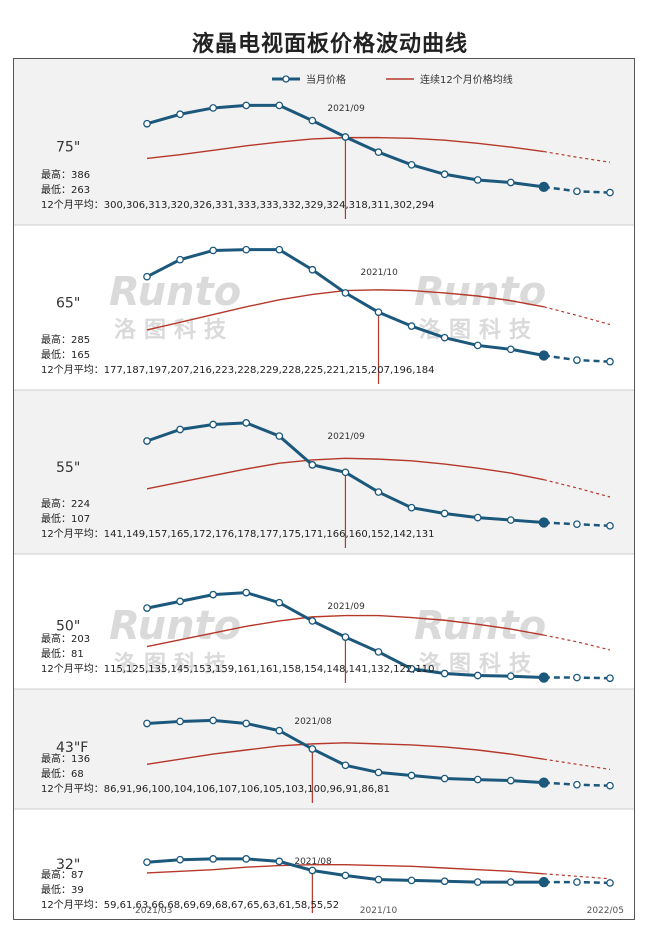 The image size is (660, 934). Describe the element at coordinates (313, 862) in the screenshot. I see `marker-label-5: 2021/08` at that location.